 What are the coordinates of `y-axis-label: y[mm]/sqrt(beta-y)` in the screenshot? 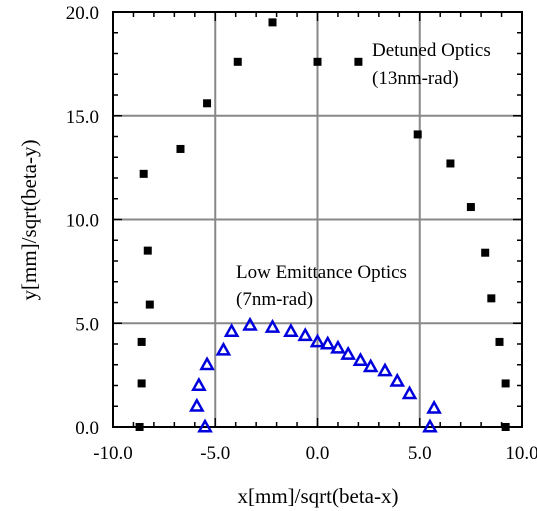 It's located at (29, 220).